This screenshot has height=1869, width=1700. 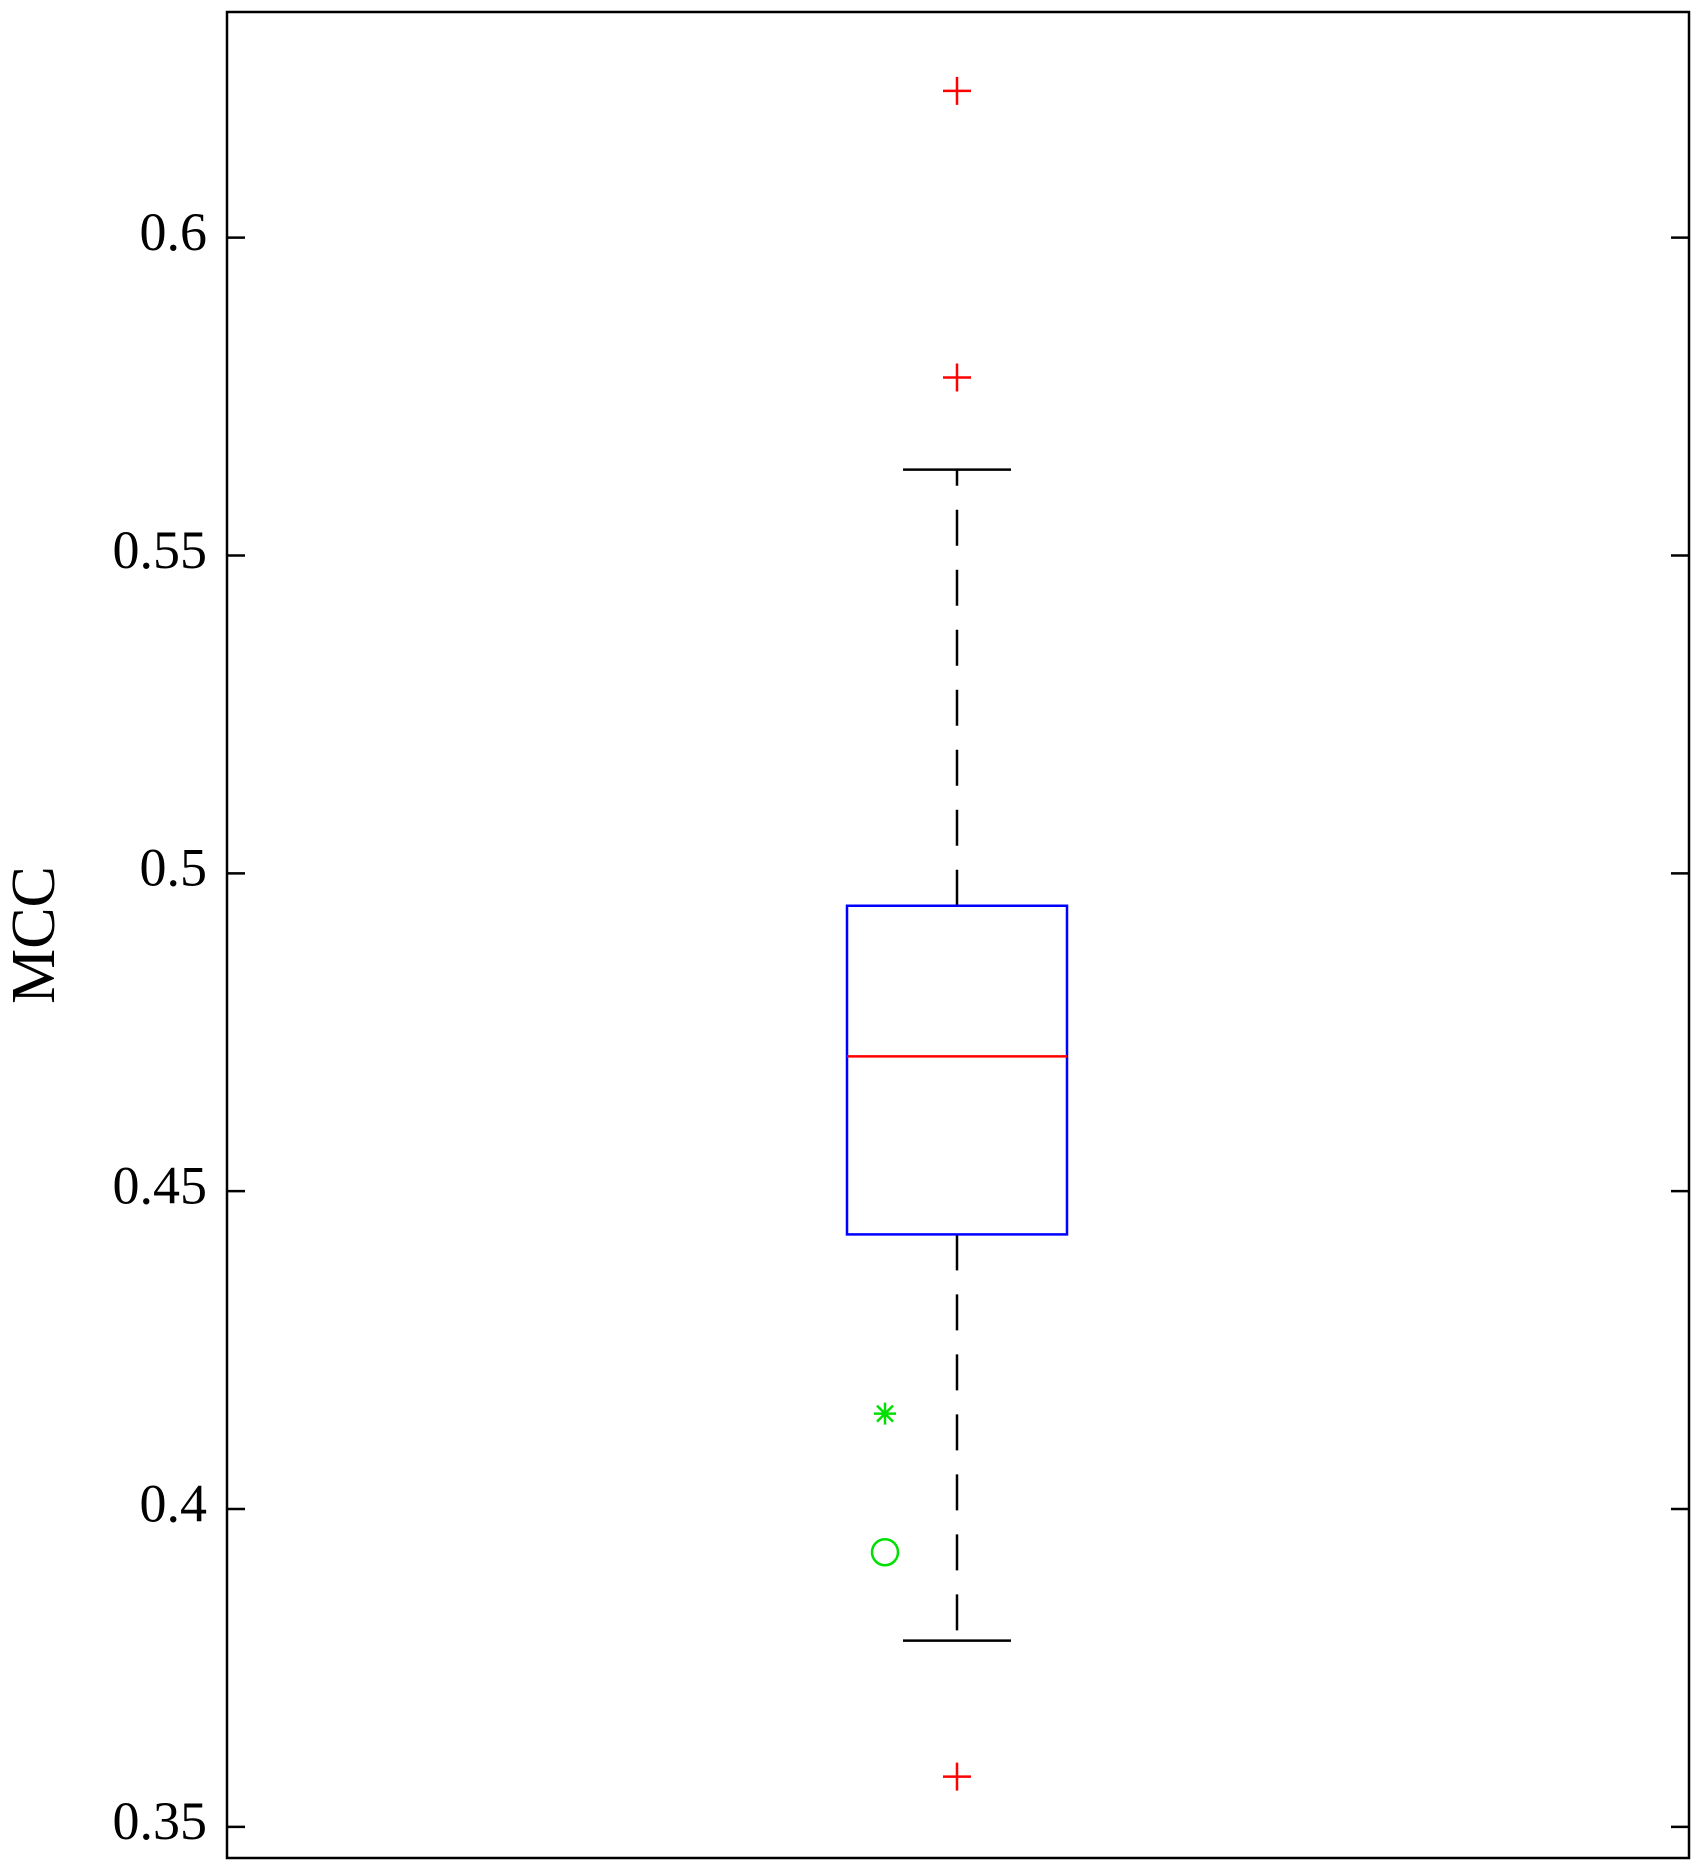 I want to click on y-tick-label: 0.6, so click(x=174, y=232).